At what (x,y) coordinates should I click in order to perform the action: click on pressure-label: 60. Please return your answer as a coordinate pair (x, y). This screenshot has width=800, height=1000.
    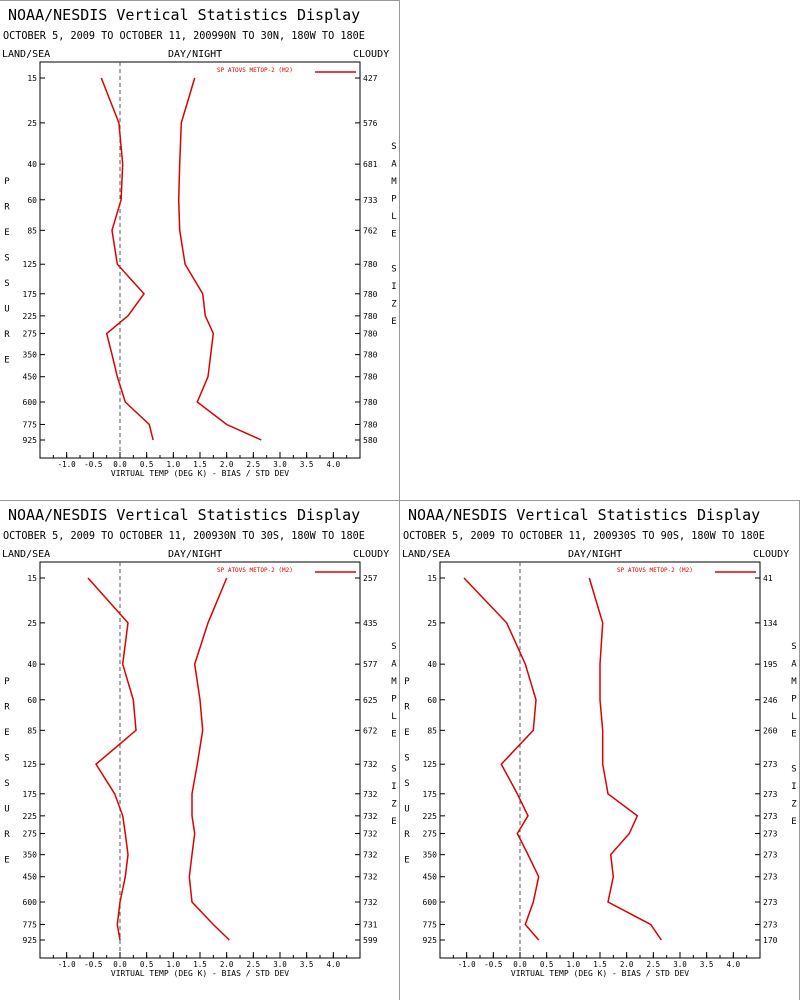
    Looking at the image, I should click on (432, 700).